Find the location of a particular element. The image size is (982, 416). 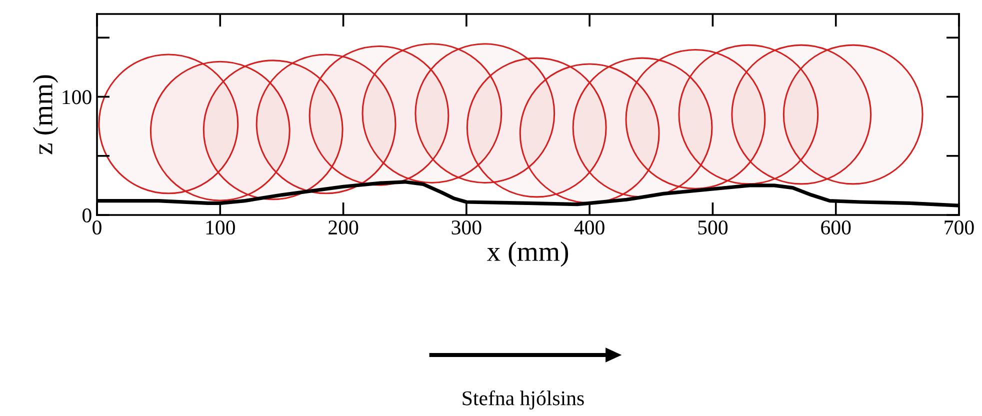

text: Stefna hjólsins is located at coordinates (523, 400).